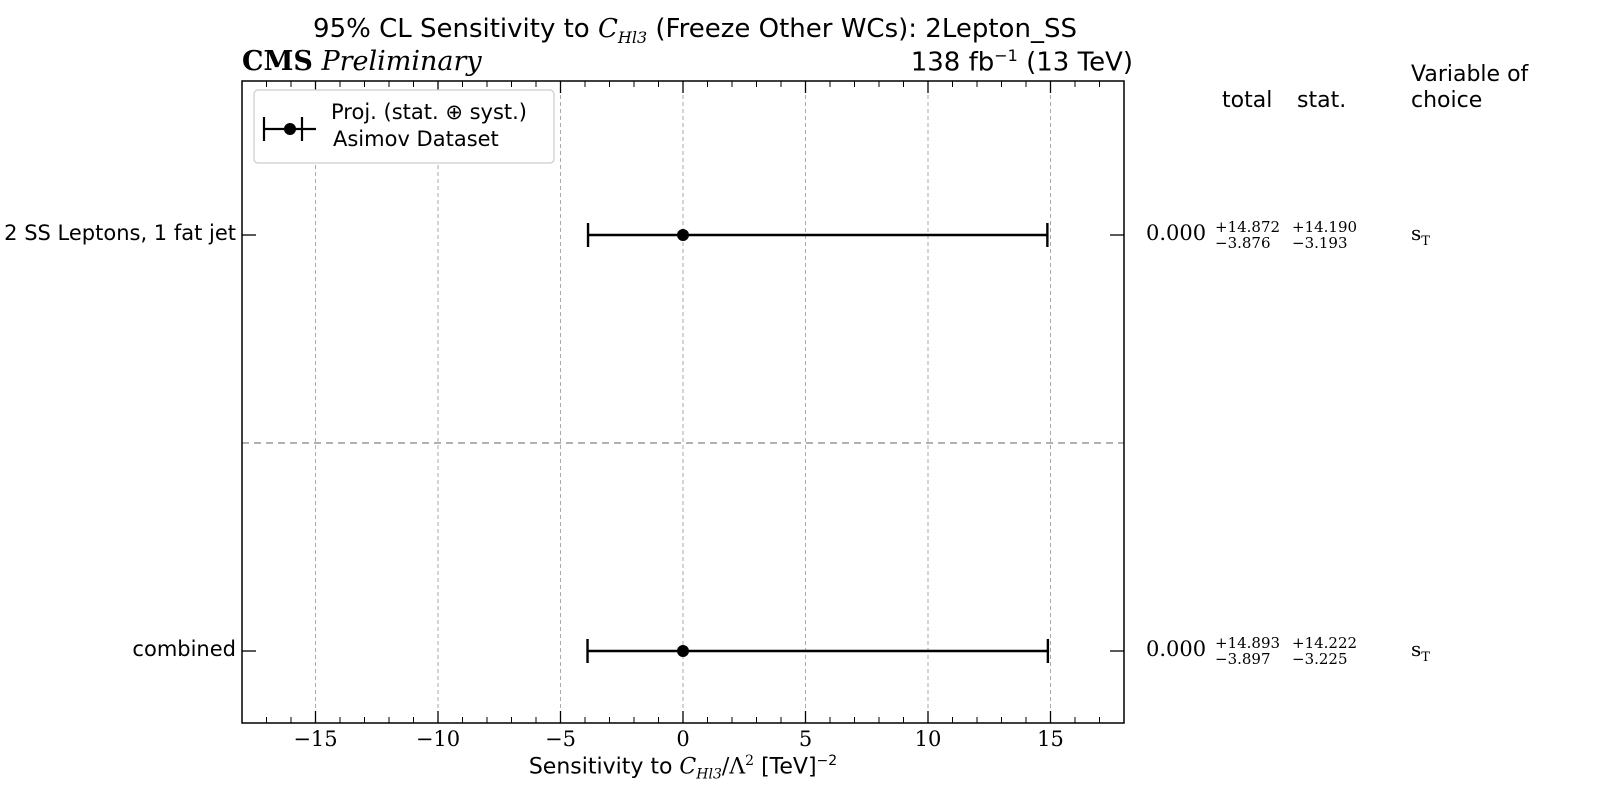 This screenshot has height=800, width=1600. Describe the element at coordinates (683, 739) in the screenshot. I see `x-tick-label: 0` at that location.